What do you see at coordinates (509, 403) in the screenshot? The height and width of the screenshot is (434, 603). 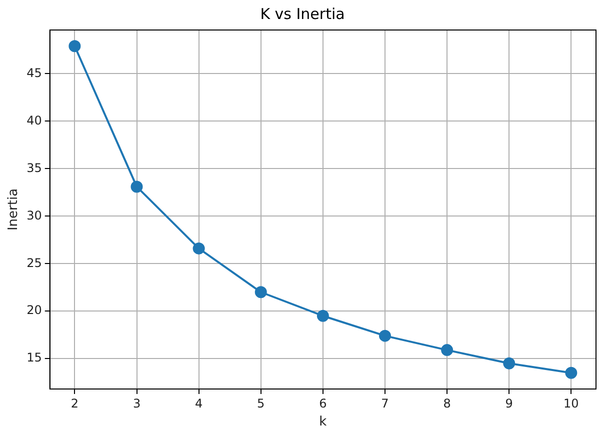 I see `x-tick-label: 9` at bounding box center [509, 403].